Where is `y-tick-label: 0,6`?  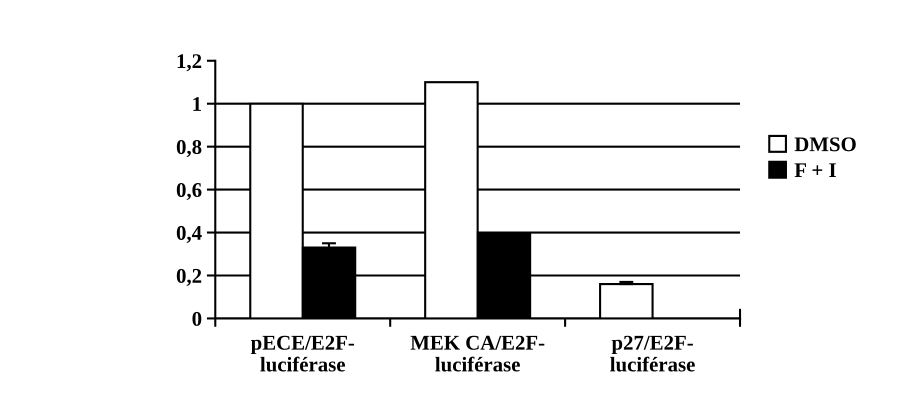 y-tick-label: 0,6 is located at coordinates (189, 191).